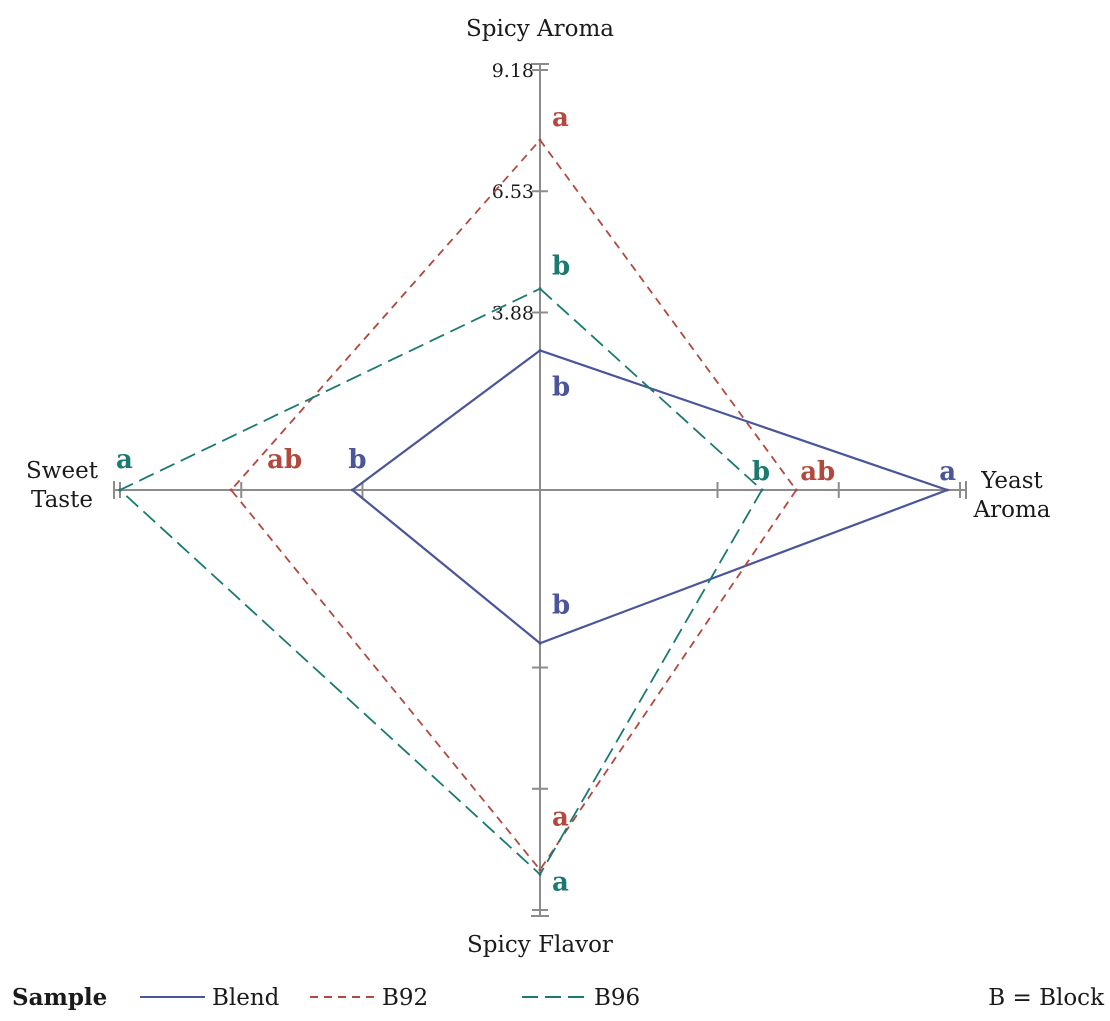  I want to click on tick-label-0: 3.88, so click(513, 313).